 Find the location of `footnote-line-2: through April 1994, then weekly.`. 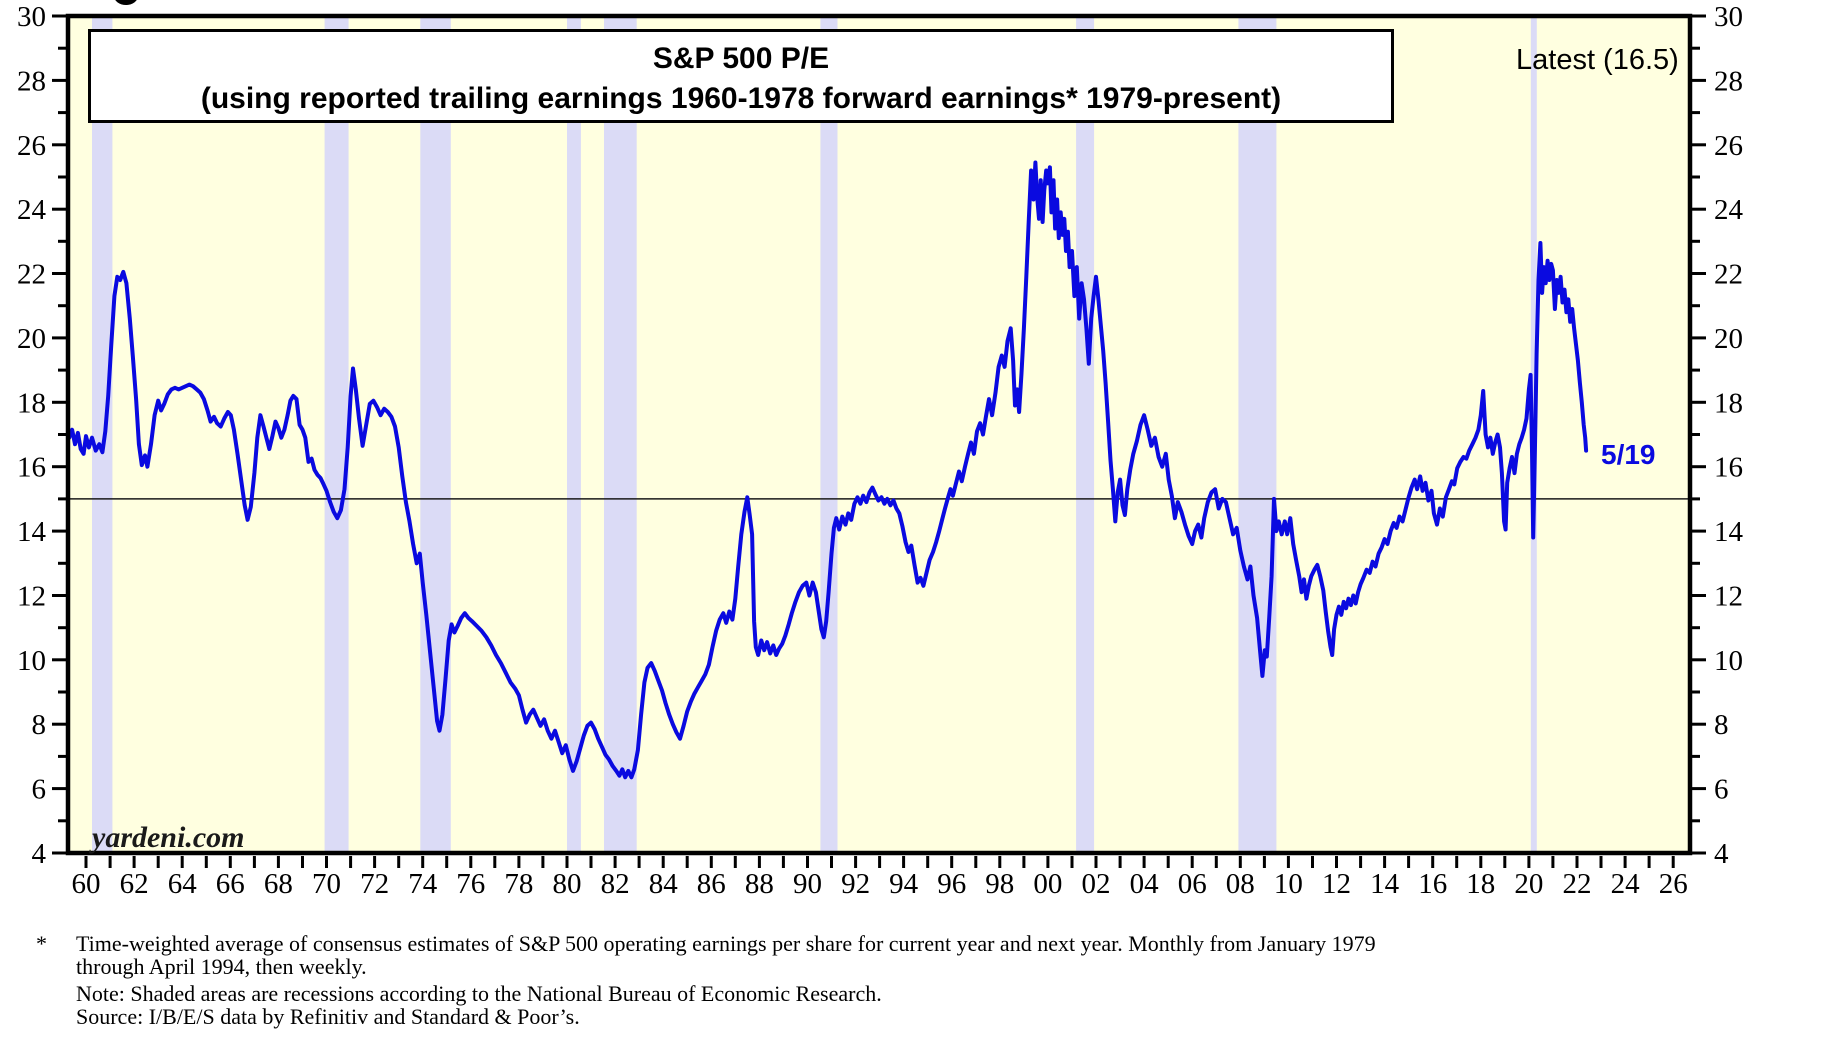

footnote-line-2: through April 1994, then weekly. is located at coordinates (221, 966).